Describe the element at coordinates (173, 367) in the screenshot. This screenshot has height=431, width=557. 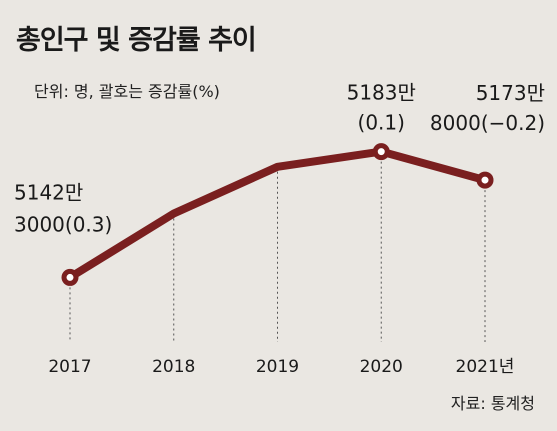
I see `x-tick-label-1: 2018` at that location.